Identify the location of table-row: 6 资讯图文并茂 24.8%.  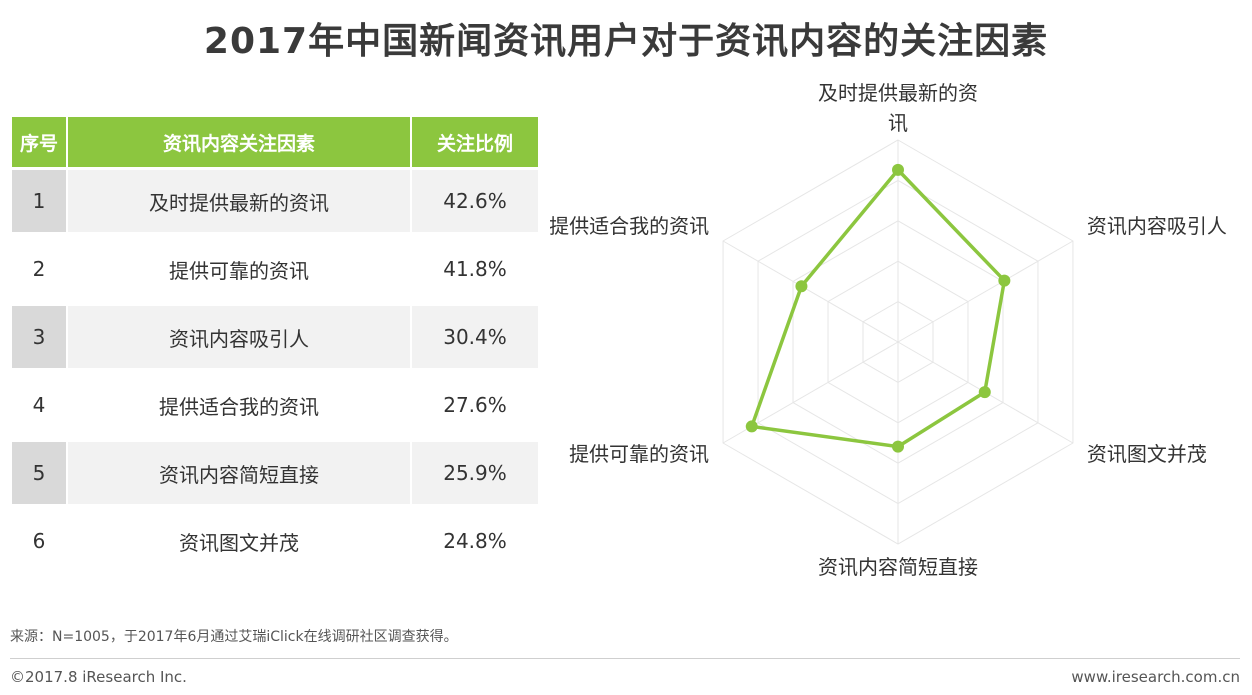
(275, 541).